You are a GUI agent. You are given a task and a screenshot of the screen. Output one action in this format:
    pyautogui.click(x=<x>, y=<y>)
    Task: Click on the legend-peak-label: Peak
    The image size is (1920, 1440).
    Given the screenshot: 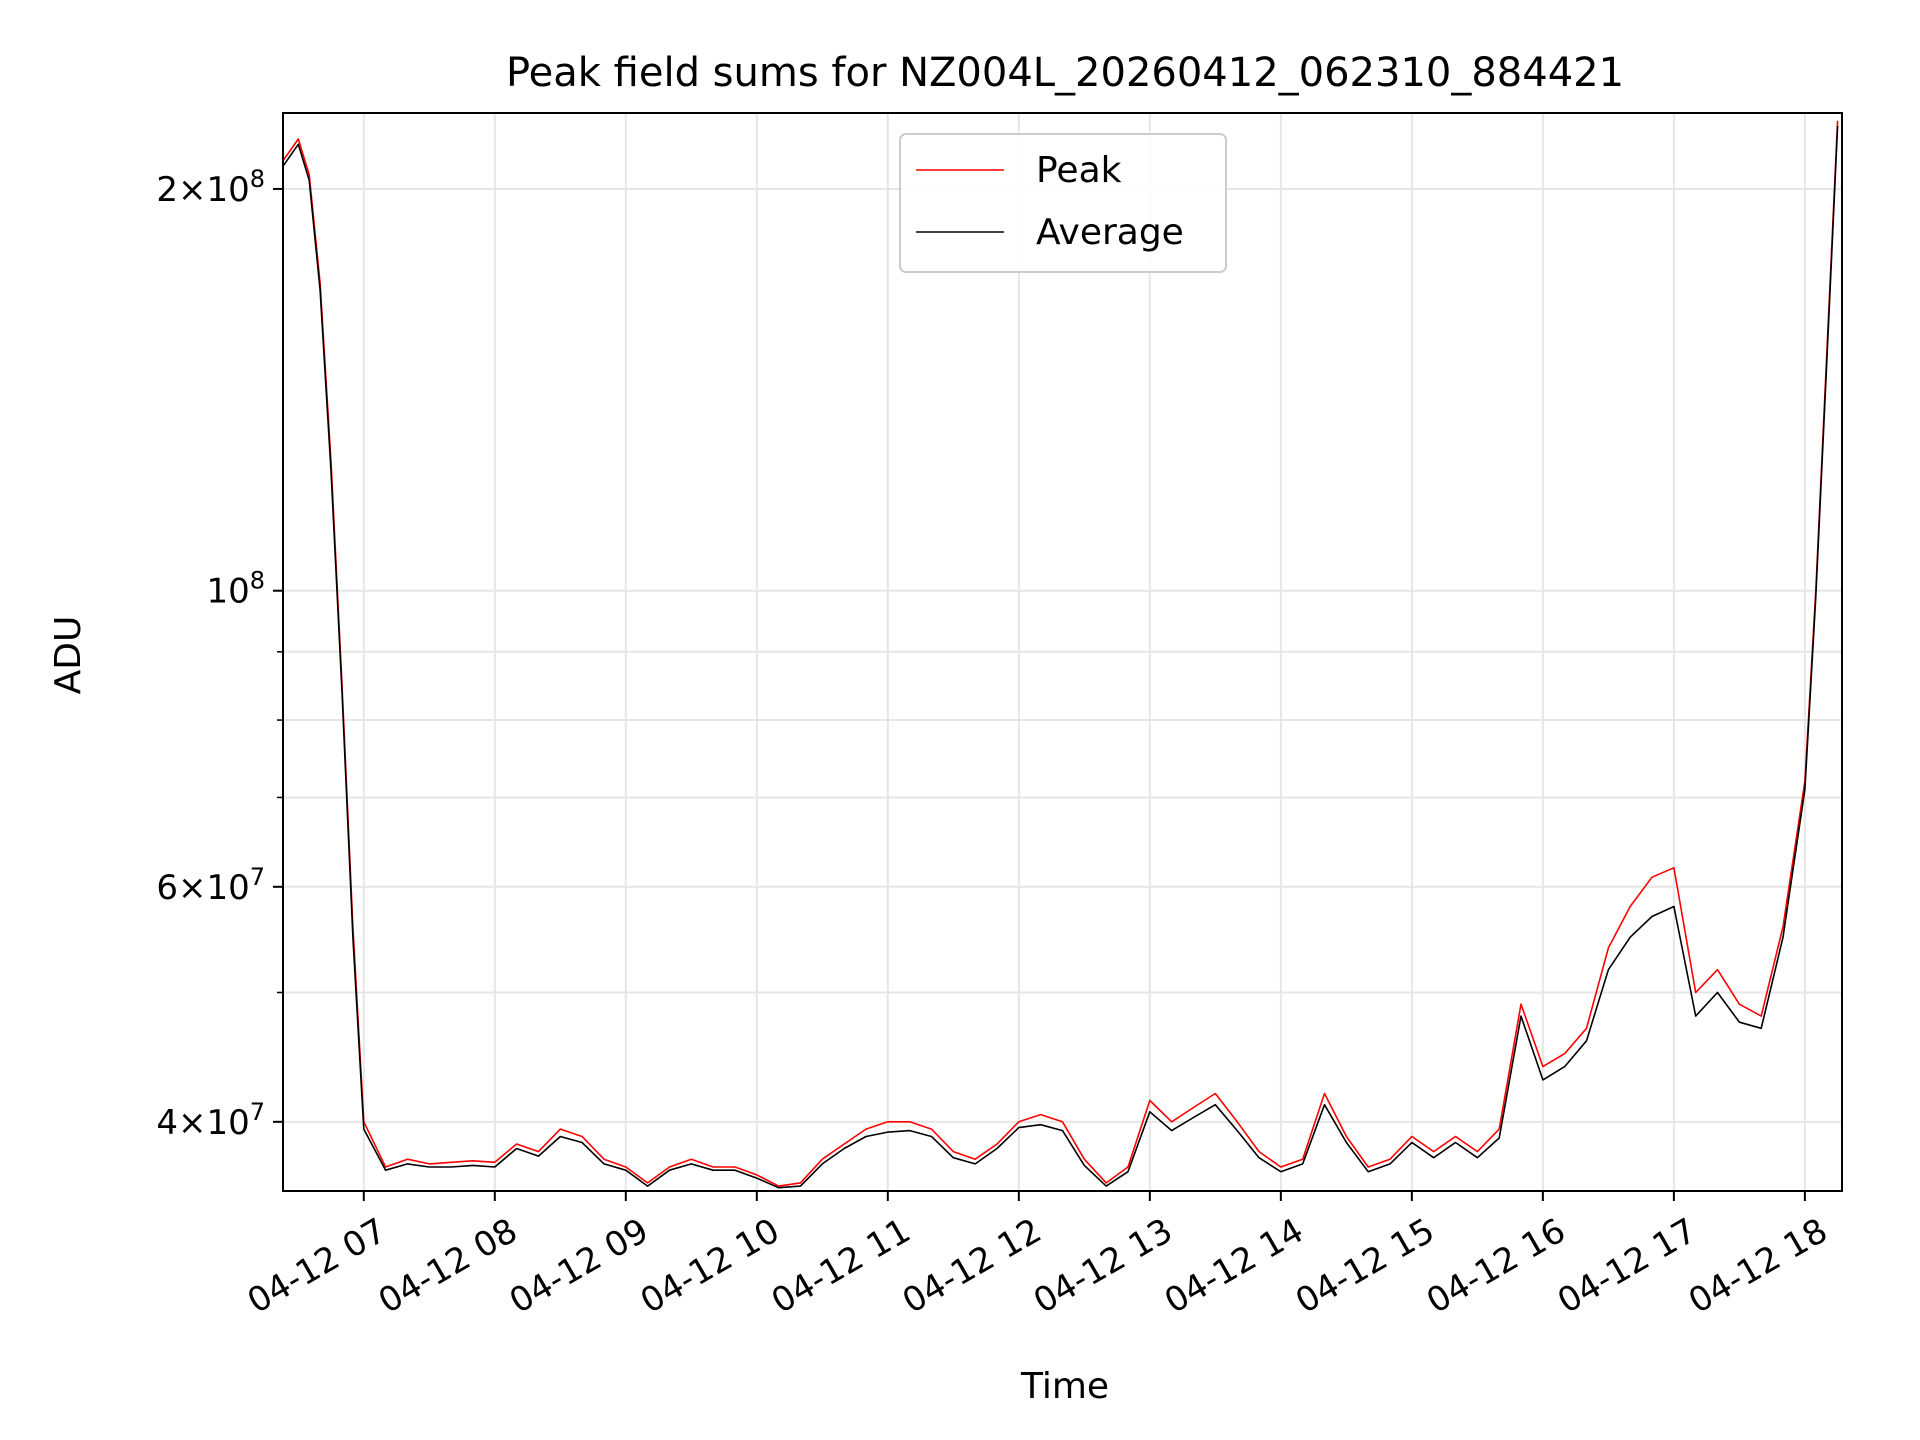 What is the action you would take?
    pyautogui.click(x=1079, y=170)
    